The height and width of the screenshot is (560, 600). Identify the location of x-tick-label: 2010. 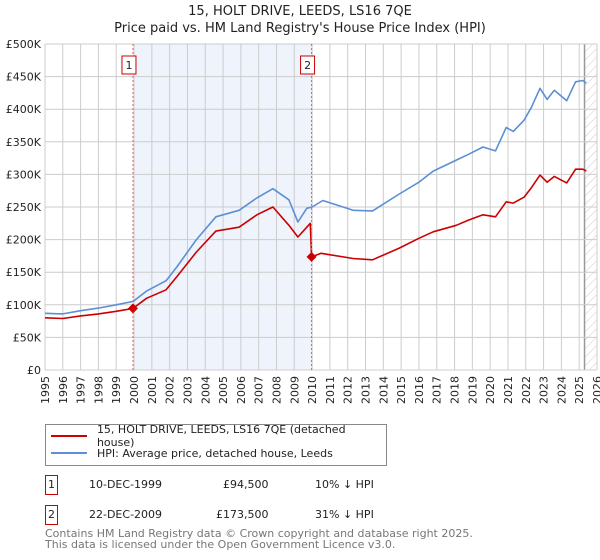
(312, 390).